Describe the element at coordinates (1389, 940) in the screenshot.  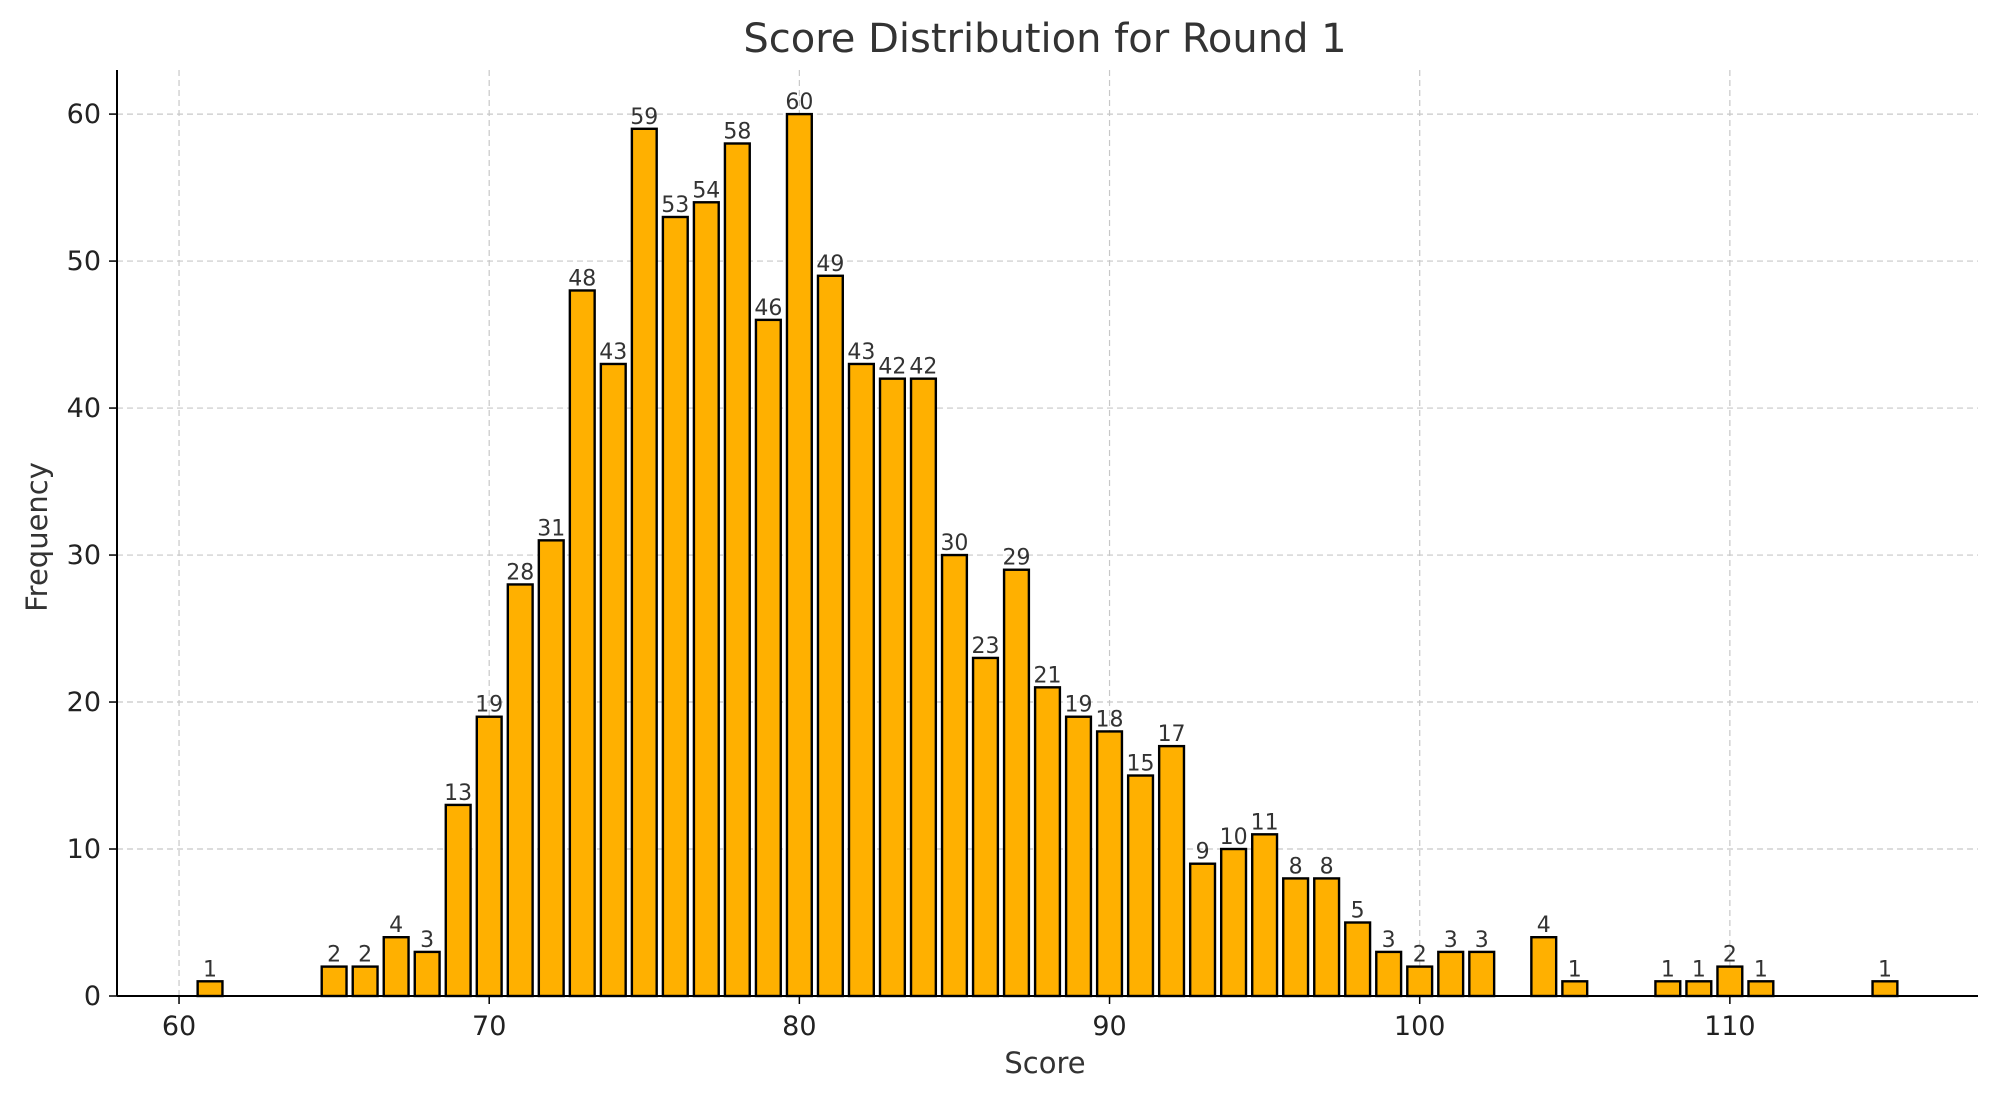
I see `data-label-score-99: 3` at that location.